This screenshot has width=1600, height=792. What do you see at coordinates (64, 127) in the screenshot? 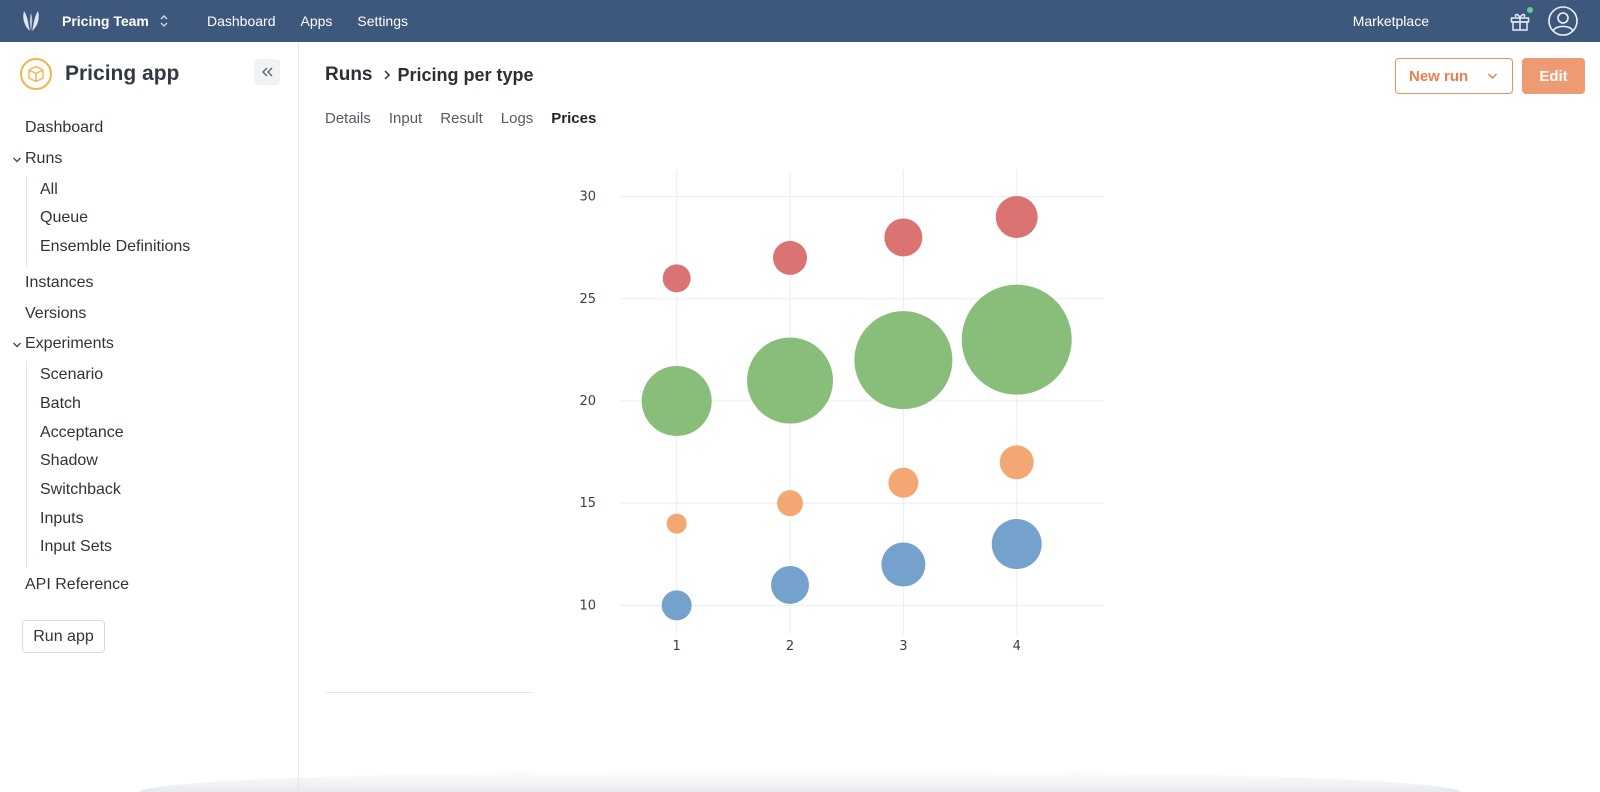
I see `sidebar-item-dashboard: Dashboard` at bounding box center [64, 127].